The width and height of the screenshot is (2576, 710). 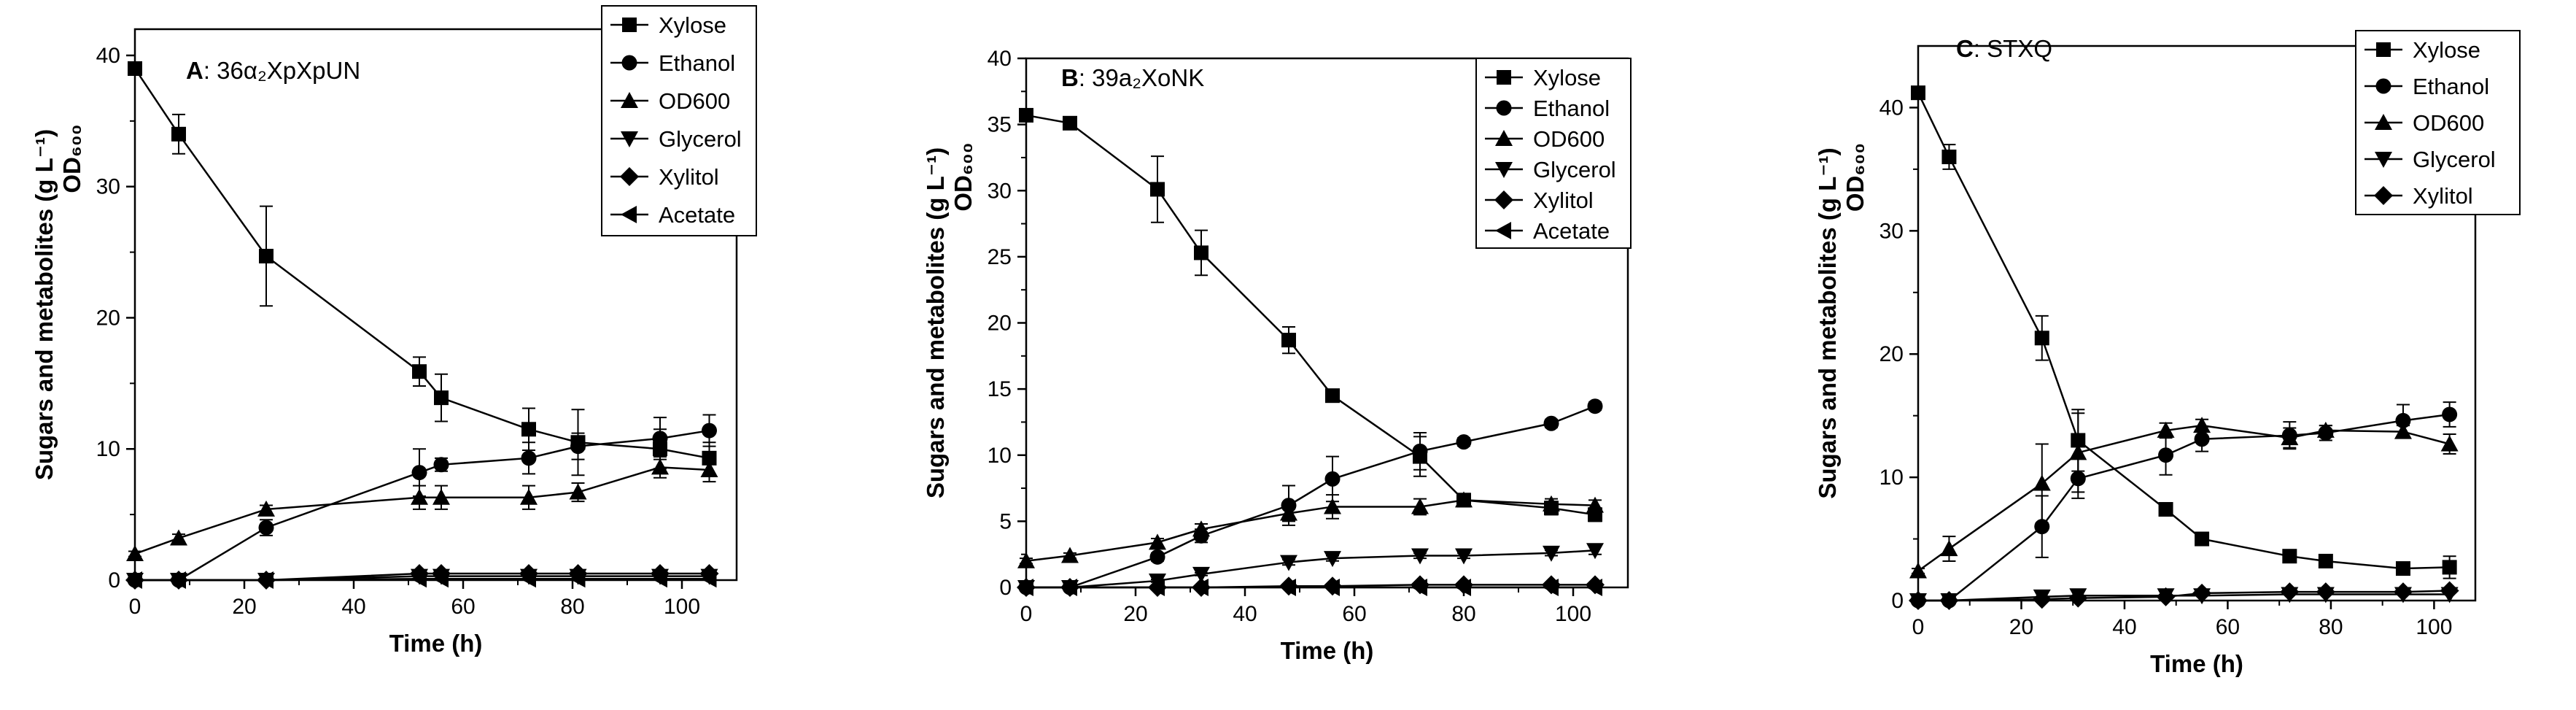 What do you see at coordinates (936, 322) in the screenshot?
I see `y-axis-label: Sugars and metabolites (g L⁻¹)` at bounding box center [936, 322].